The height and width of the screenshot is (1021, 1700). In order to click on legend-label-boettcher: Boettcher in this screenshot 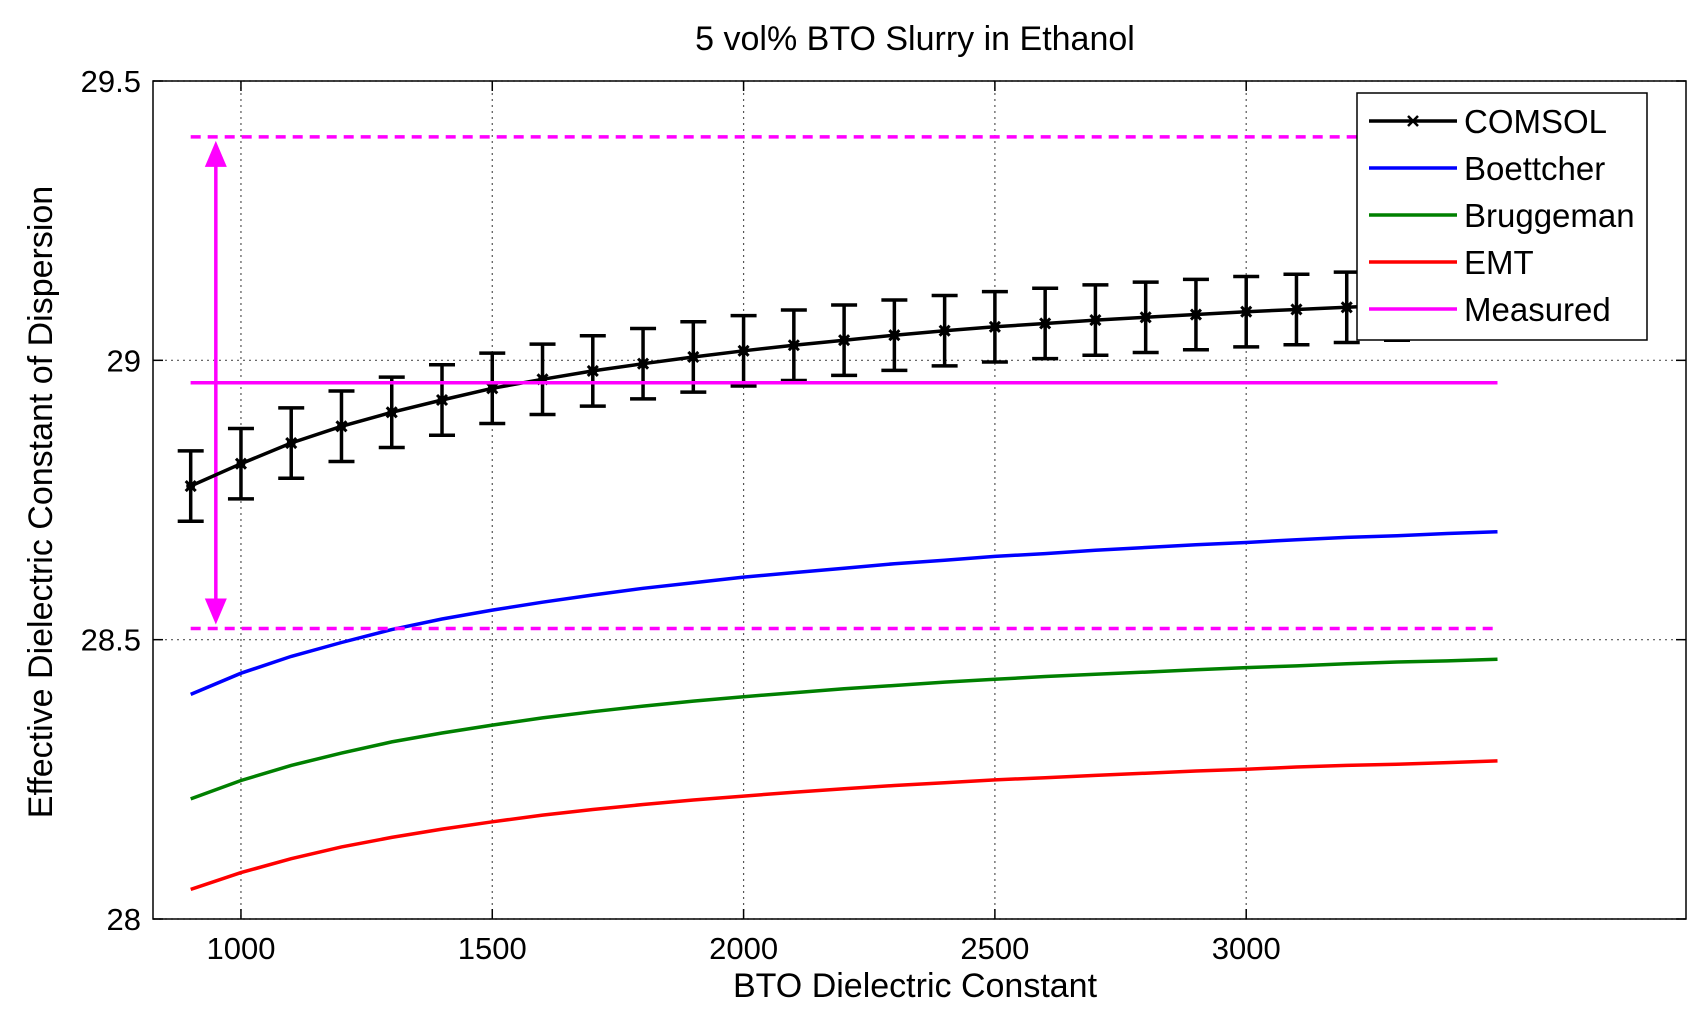, I will do `click(1534, 168)`.